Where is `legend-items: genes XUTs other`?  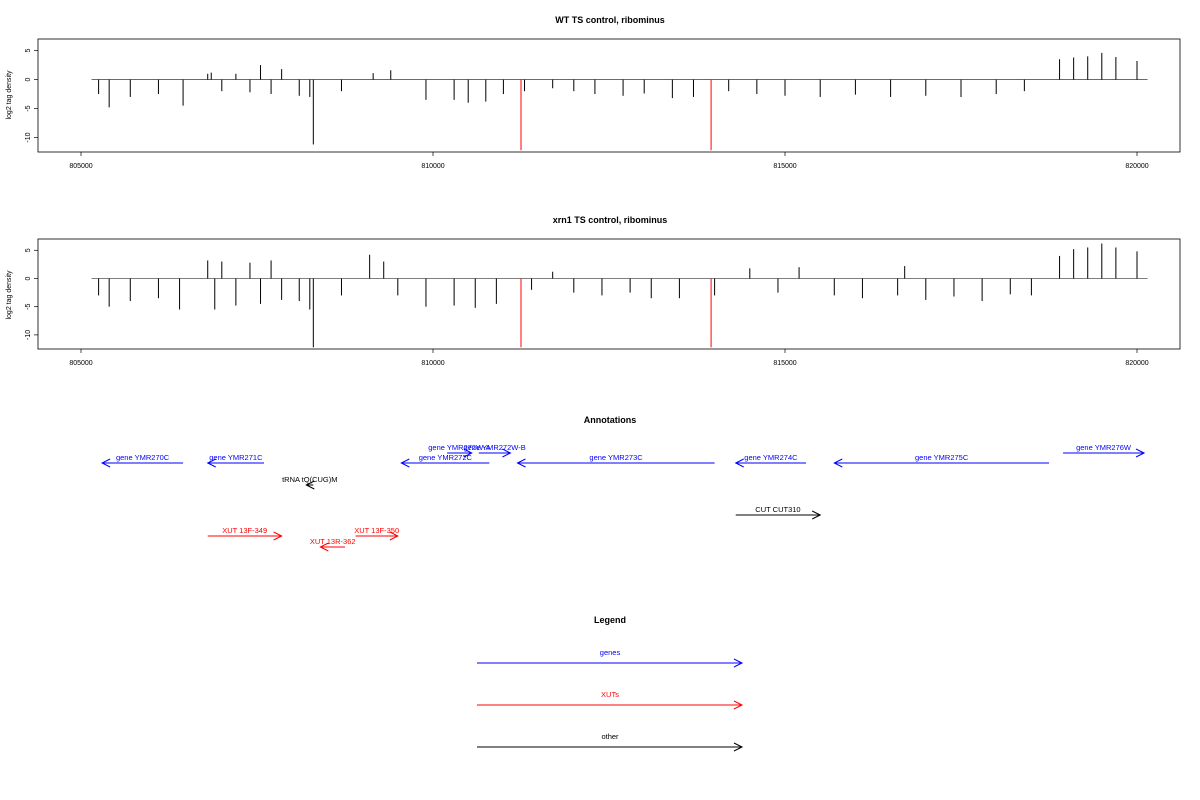
legend-items: genes XUTs other is located at coordinates (610, 700).